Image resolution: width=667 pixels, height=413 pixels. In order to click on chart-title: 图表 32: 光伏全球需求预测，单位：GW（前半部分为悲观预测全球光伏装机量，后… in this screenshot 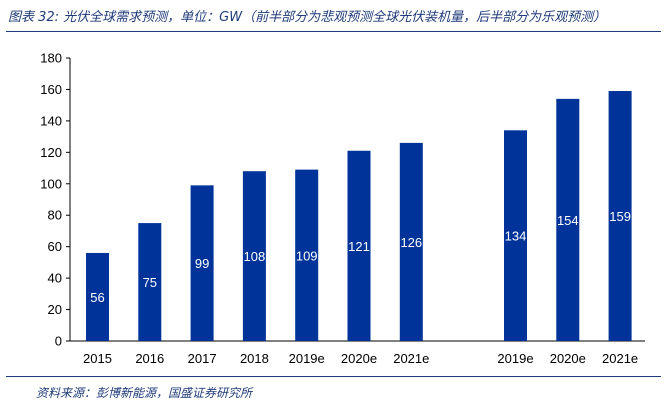, I will do `click(307, 17)`.